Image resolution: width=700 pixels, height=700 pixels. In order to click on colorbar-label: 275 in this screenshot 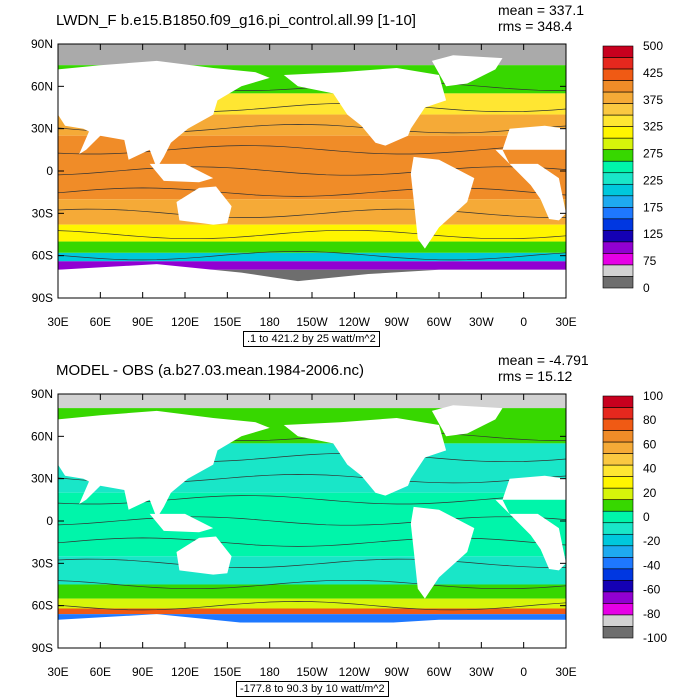, I will do `click(653, 154)`.